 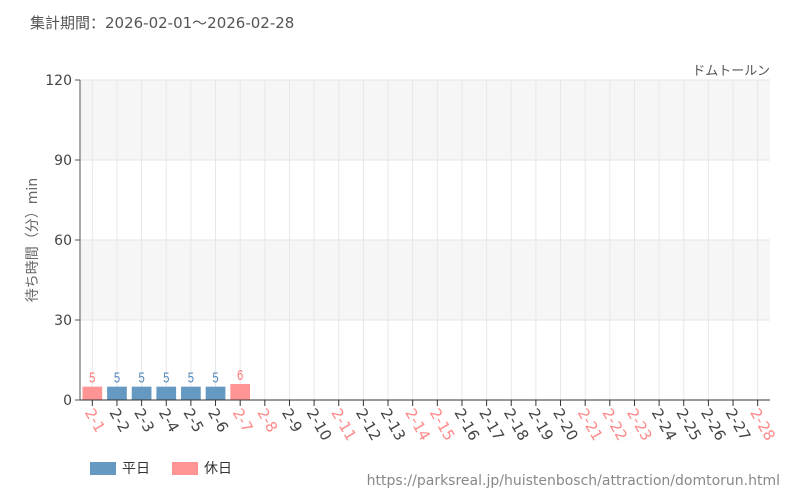 I want to click on x-tick-label: 2-10, so click(x=319, y=424).